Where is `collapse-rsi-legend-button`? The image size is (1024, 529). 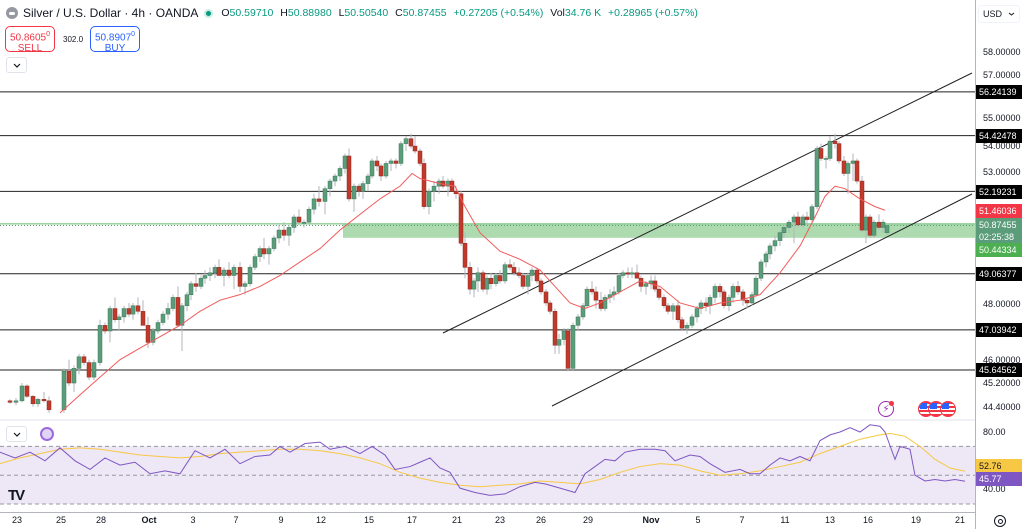
collapse-rsi-legend-button is located at coordinates (16, 434).